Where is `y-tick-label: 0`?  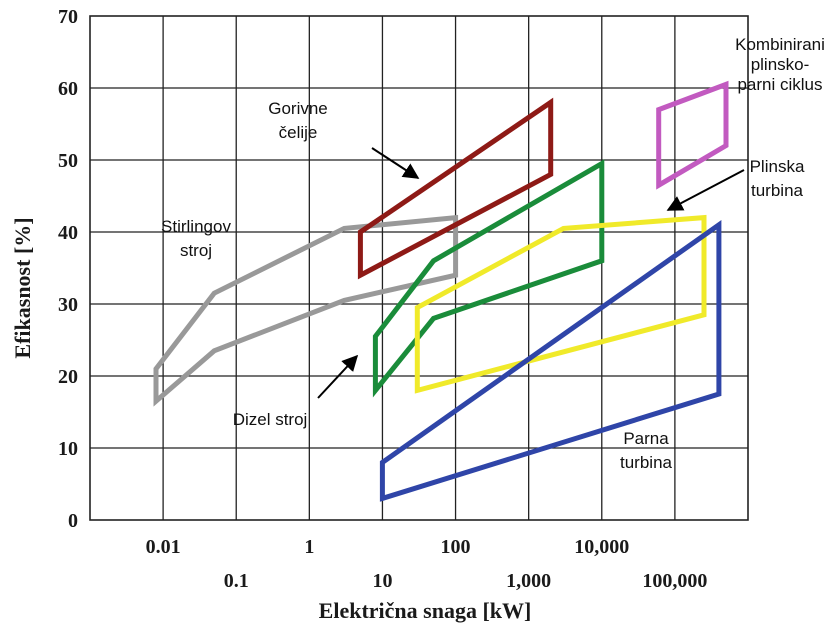
y-tick-label: 0 is located at coordinates (73, 521).